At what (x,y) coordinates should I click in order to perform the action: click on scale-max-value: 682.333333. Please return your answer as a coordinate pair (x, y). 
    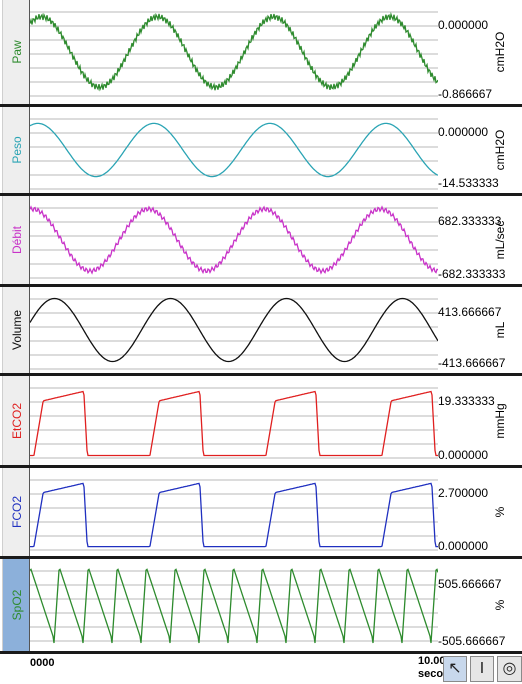
    Looking at the image, I should click on (470, 221).